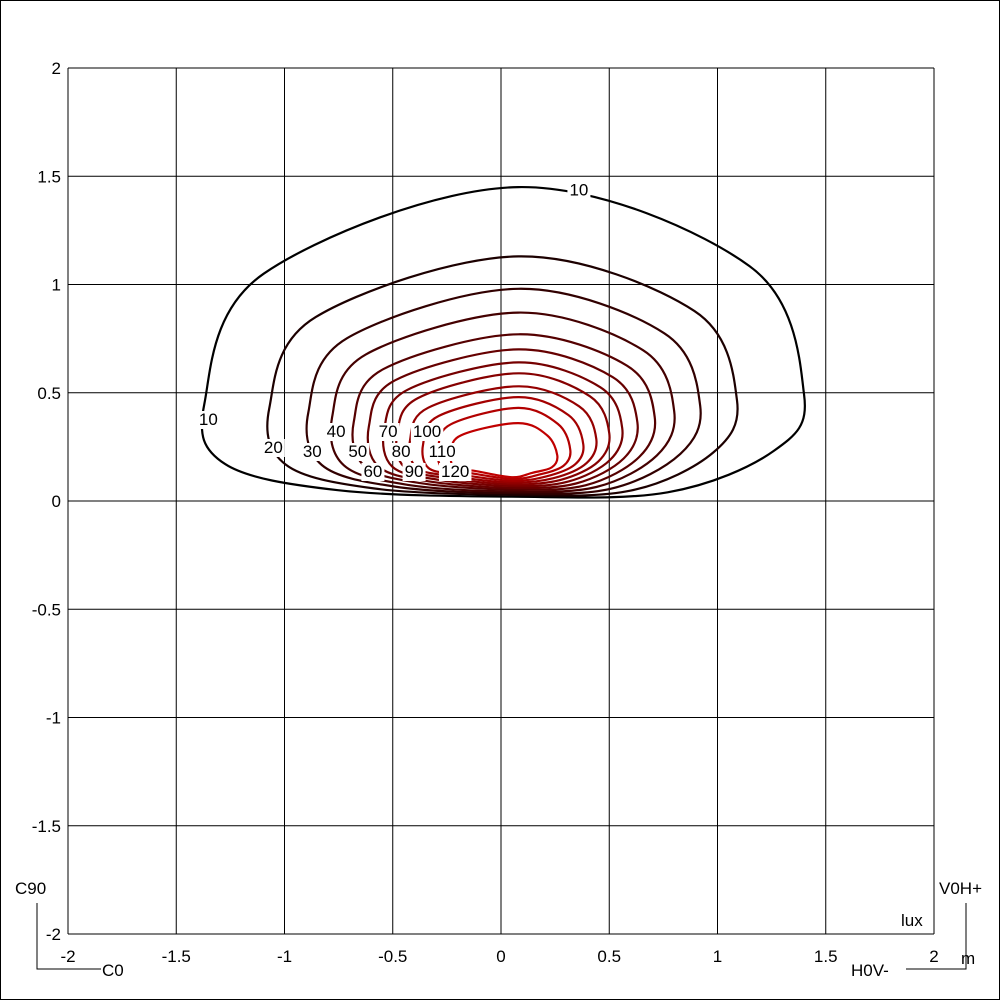 The image size is (1000, 1000). Describe the element at coordinates (56, 68) in the screenshot. I see `y-tick-label: 2` at that location.